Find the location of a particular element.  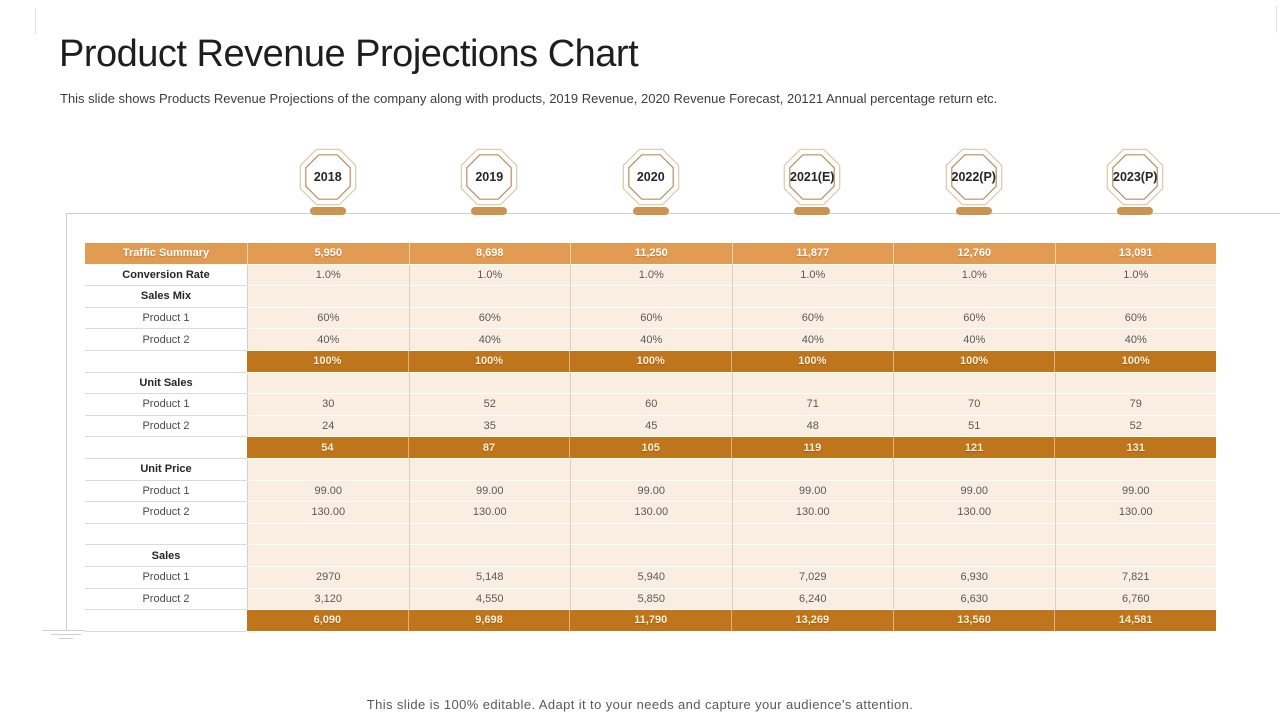

table-cell: 6,090 is located at coordinates (327, 621).